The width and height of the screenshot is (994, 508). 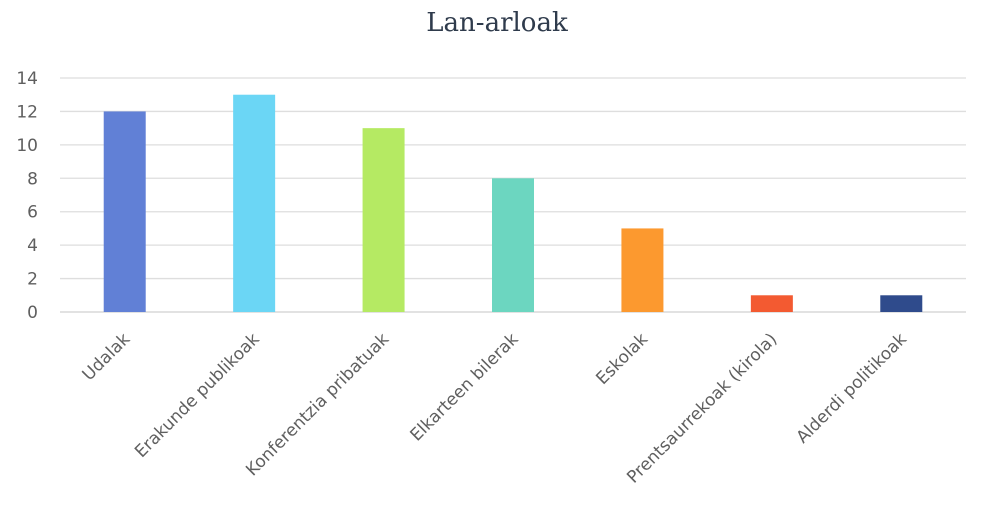 What do you see at coordinates (464, 387) in the screenshot?
I see `x-category-label: Elkarteen bilerak` at bounding box center [464, 387].